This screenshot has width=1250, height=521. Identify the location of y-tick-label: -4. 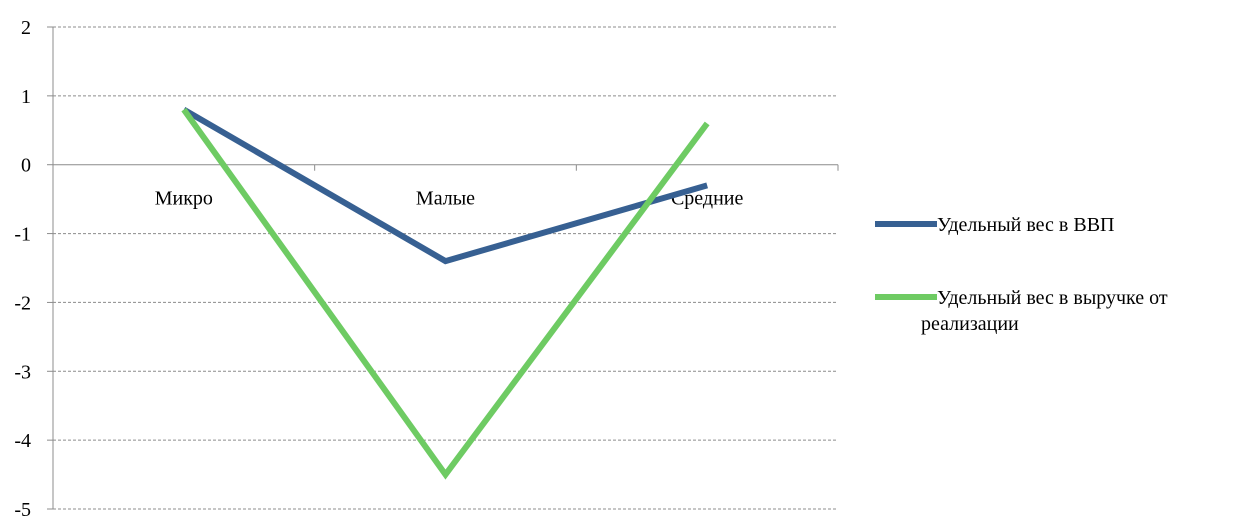
(22, 441).